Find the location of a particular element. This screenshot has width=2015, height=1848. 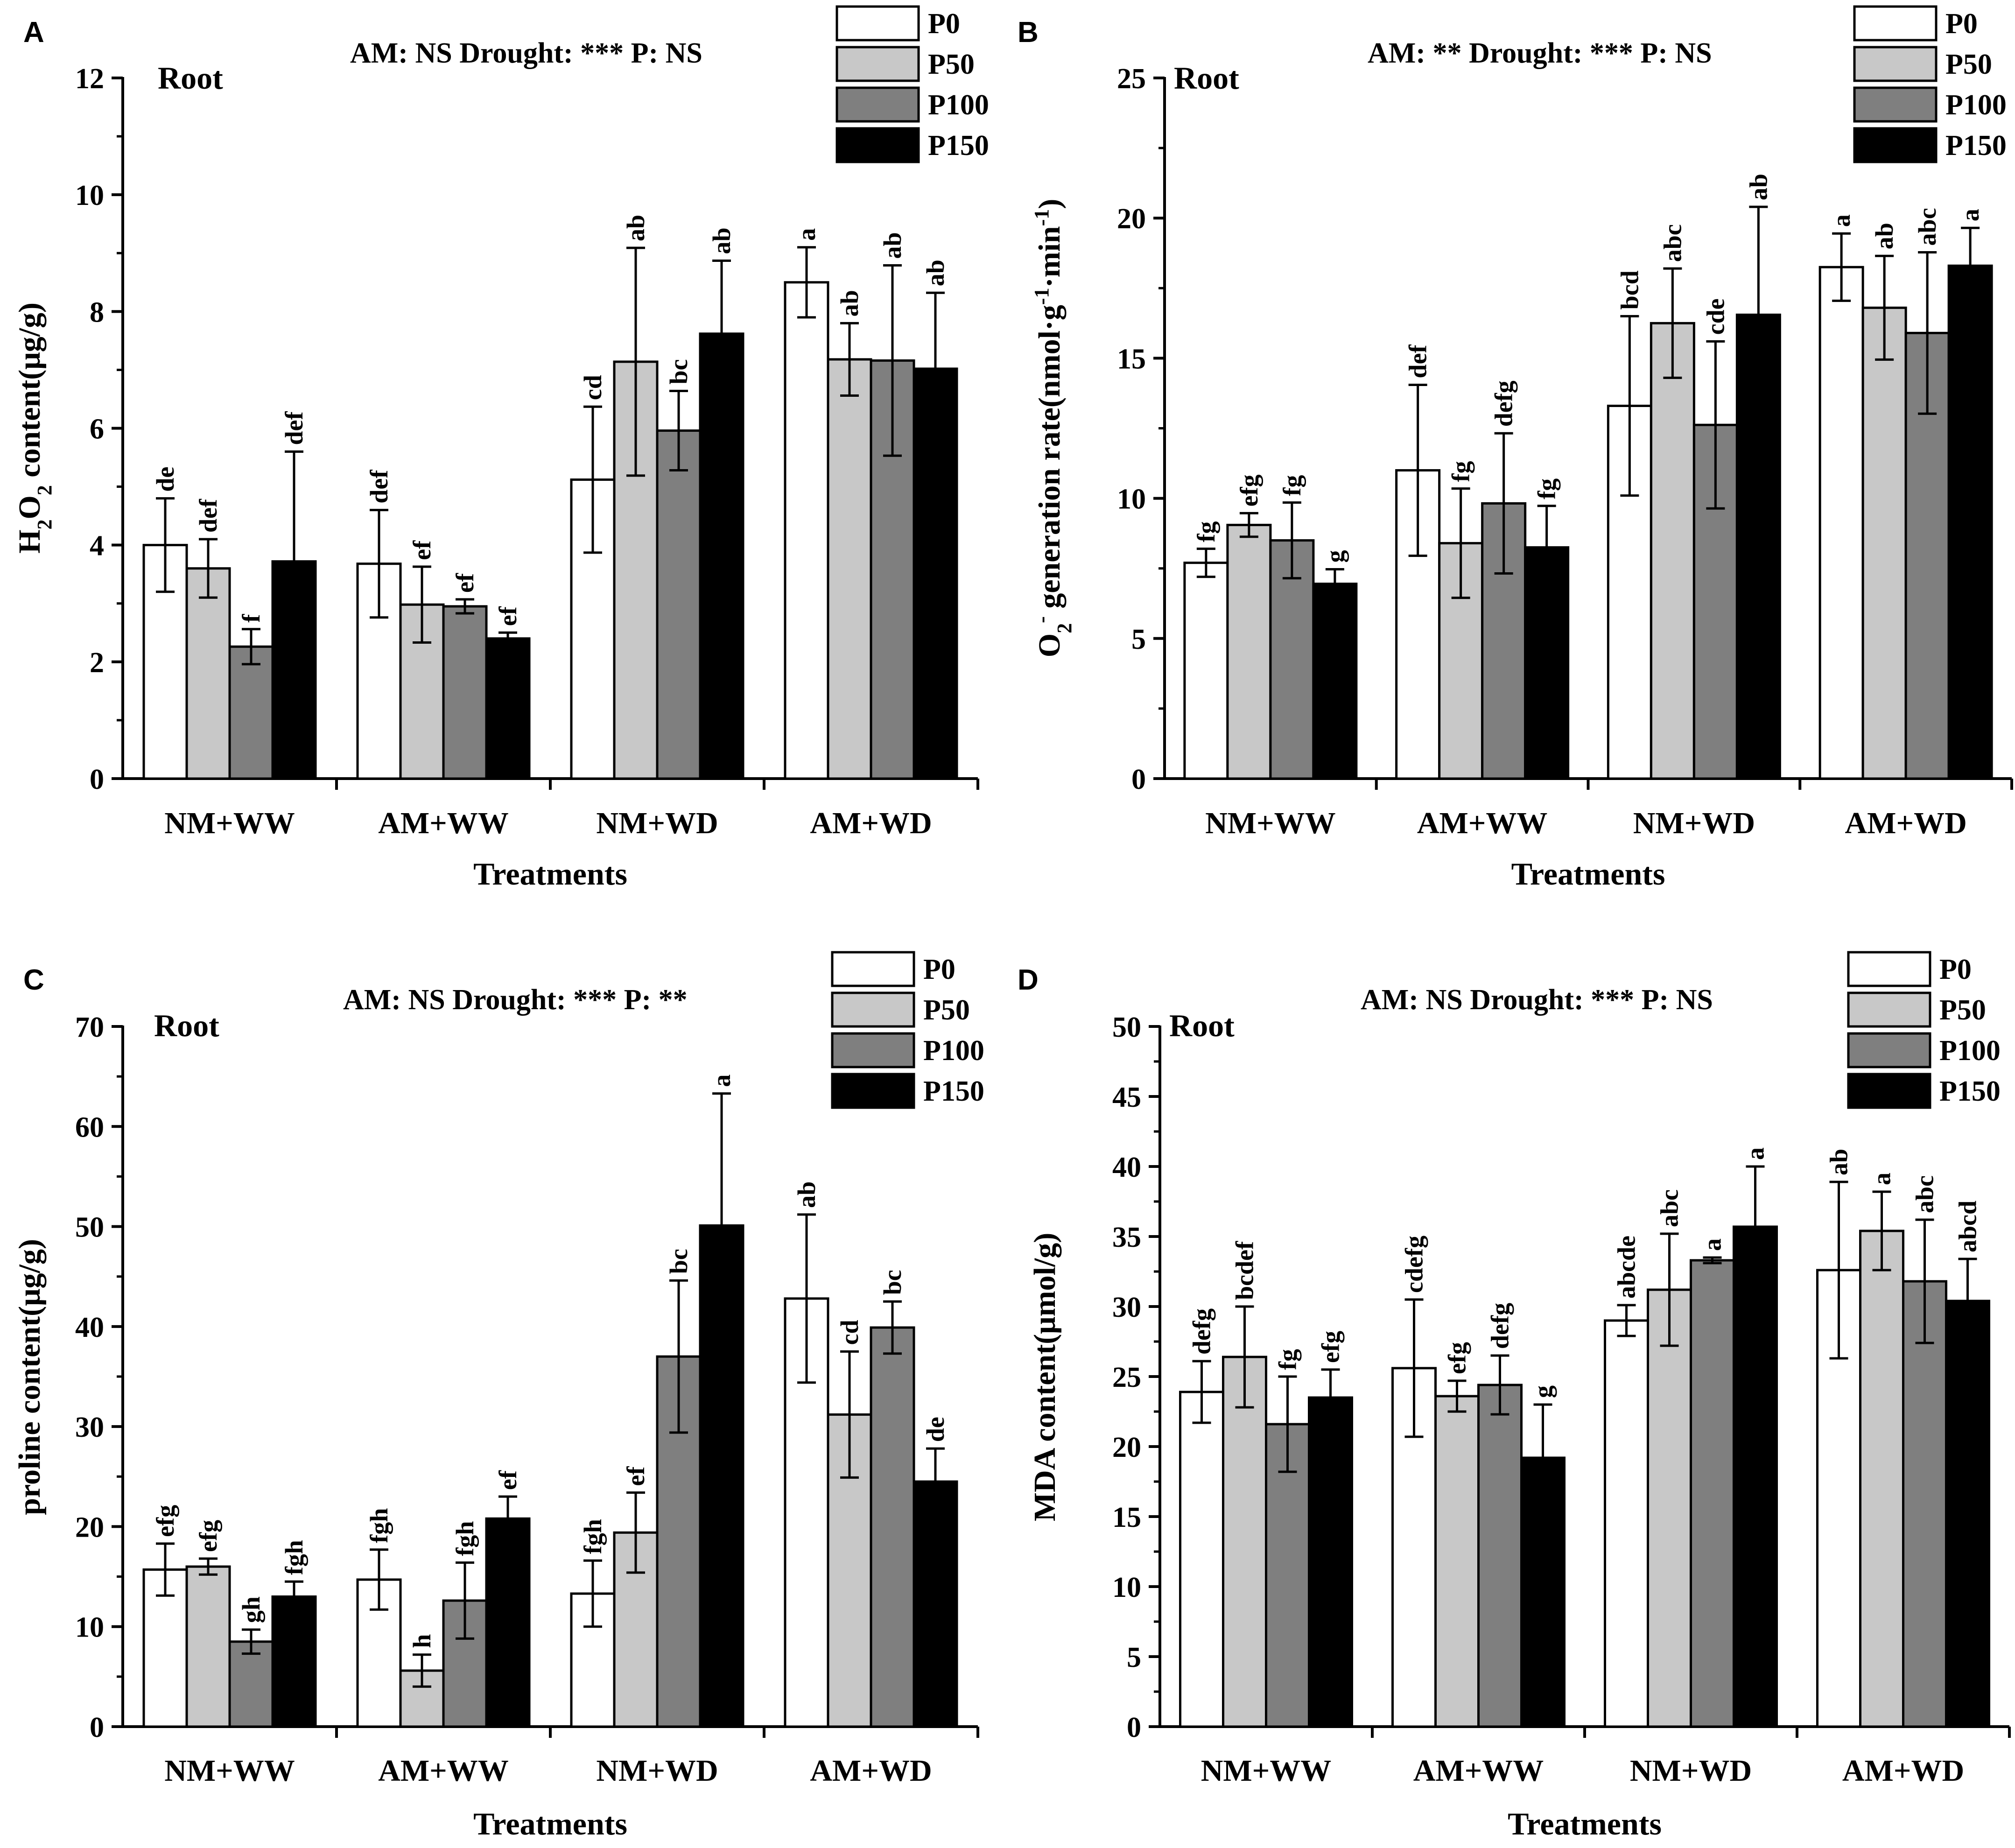

panel-d-sig-letter: g is located at coordinates (1543, 1391).